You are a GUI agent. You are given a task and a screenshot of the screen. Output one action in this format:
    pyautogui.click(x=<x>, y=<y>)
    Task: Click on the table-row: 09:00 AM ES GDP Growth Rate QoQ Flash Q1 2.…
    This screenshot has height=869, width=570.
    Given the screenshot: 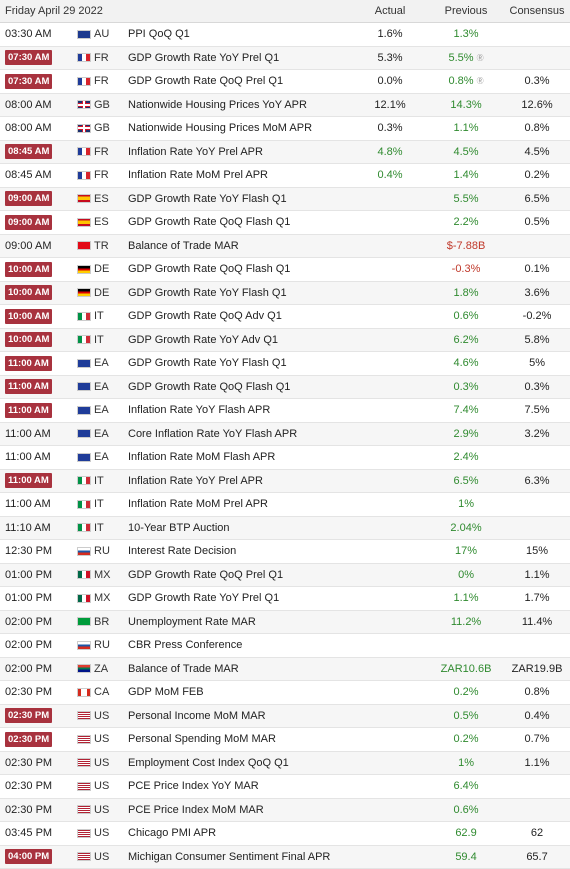 What is the action you would take?
    pyautogui.click(x=285, y=222)
    